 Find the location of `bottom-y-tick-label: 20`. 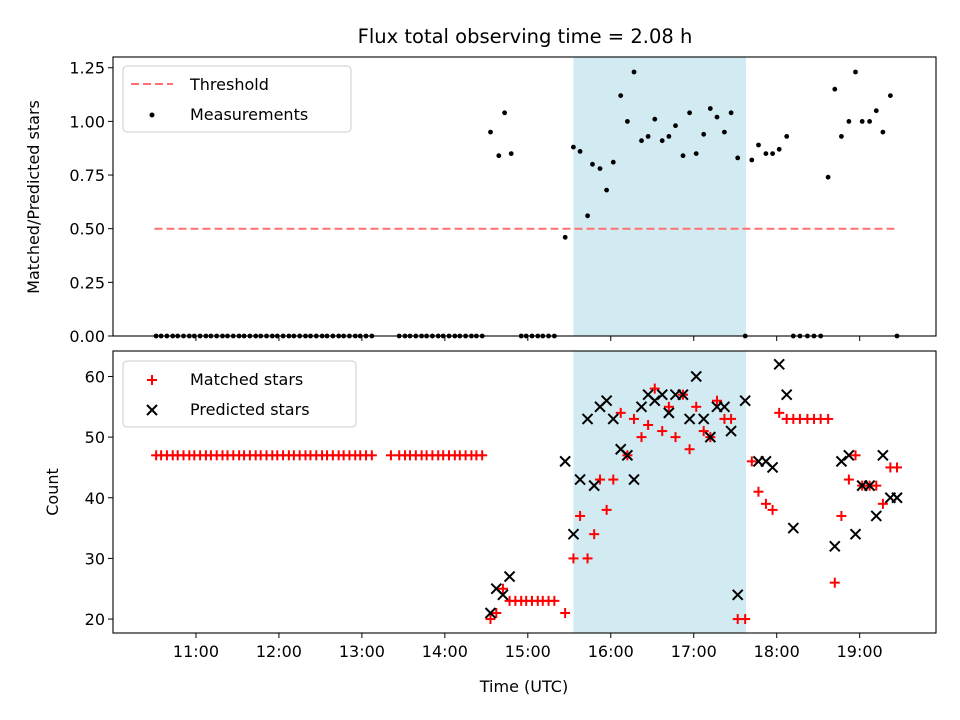

bottom-y-tick-label: 20 is located at coordinates (95, 619).